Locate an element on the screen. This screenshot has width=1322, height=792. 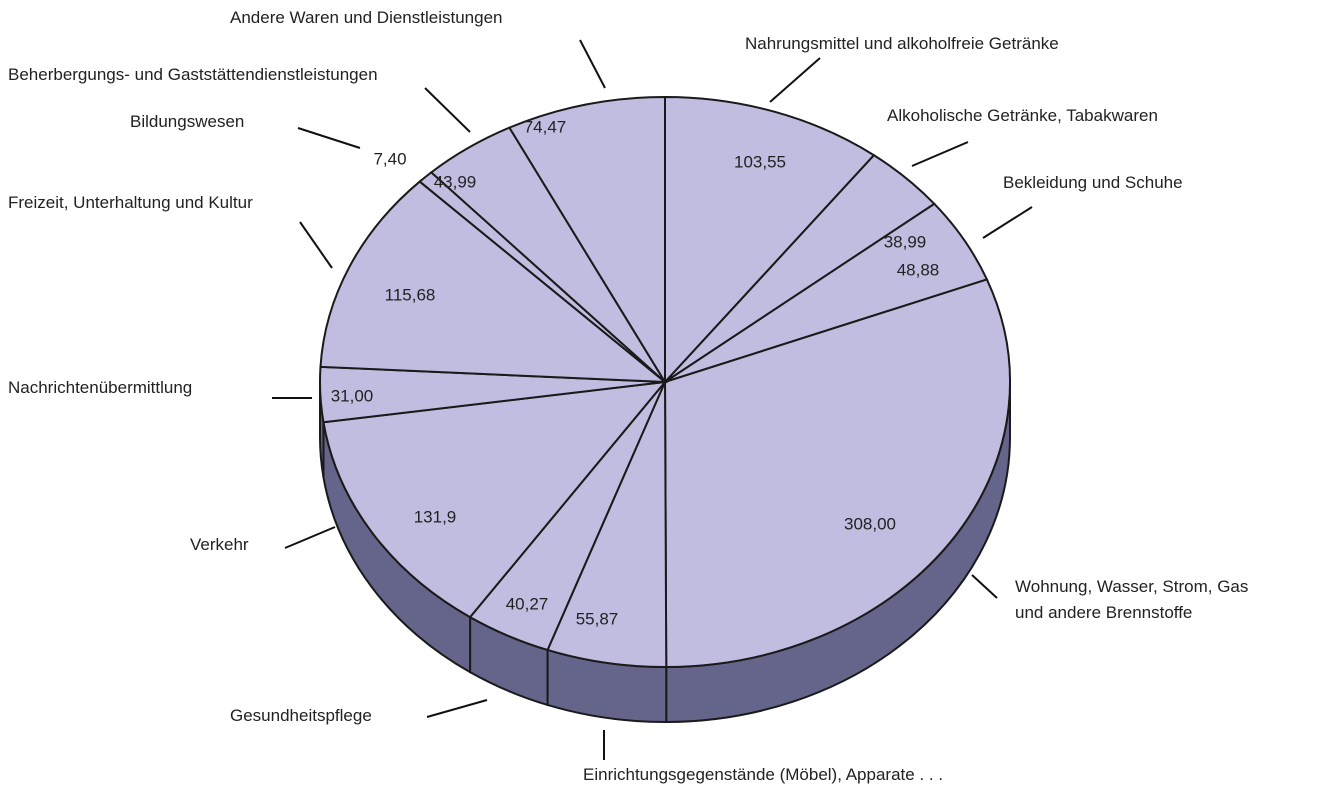
value-label: 131,9 is located at coordinates (435, 516).